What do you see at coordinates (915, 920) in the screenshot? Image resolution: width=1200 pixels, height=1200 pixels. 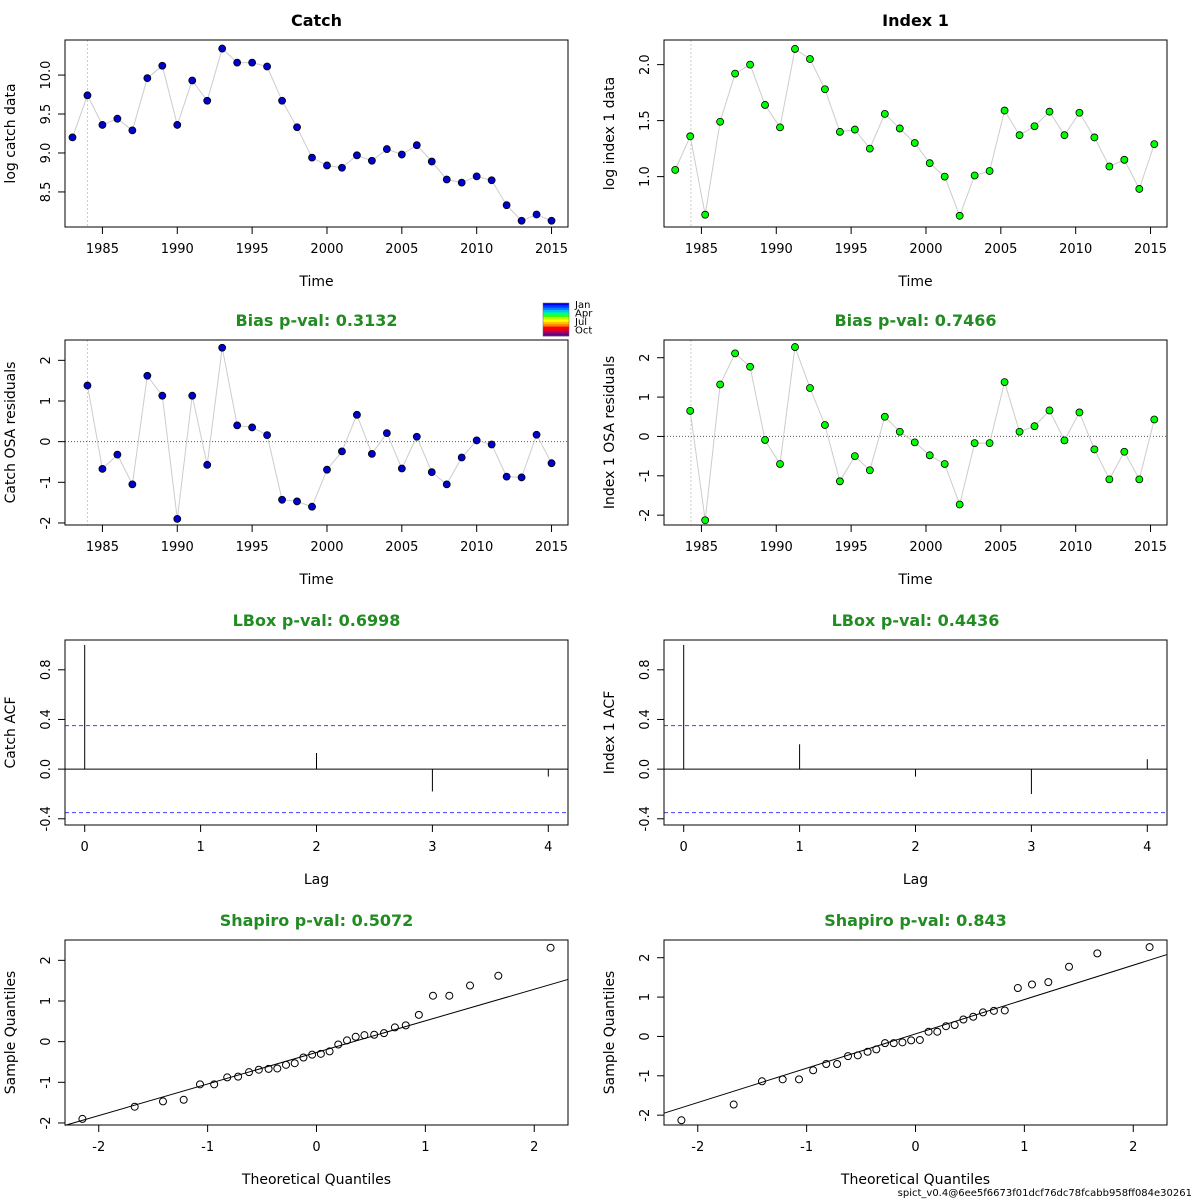 I see `index1-qq-title: Shapiro p-val: 0.843` at bounding box center [915, 920].